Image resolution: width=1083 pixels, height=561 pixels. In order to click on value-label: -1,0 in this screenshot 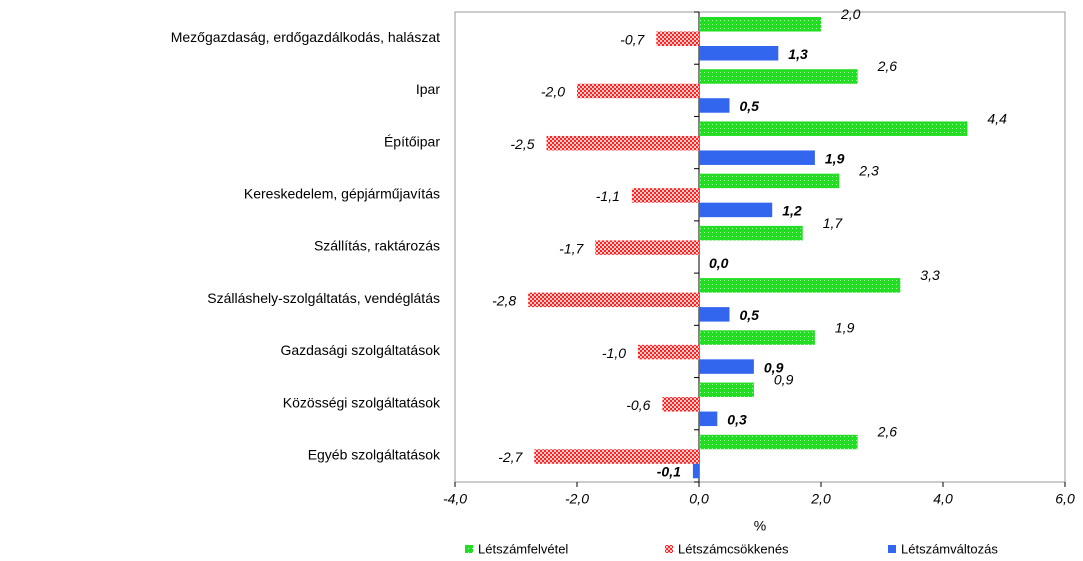, I will do `click(614, 353)`.